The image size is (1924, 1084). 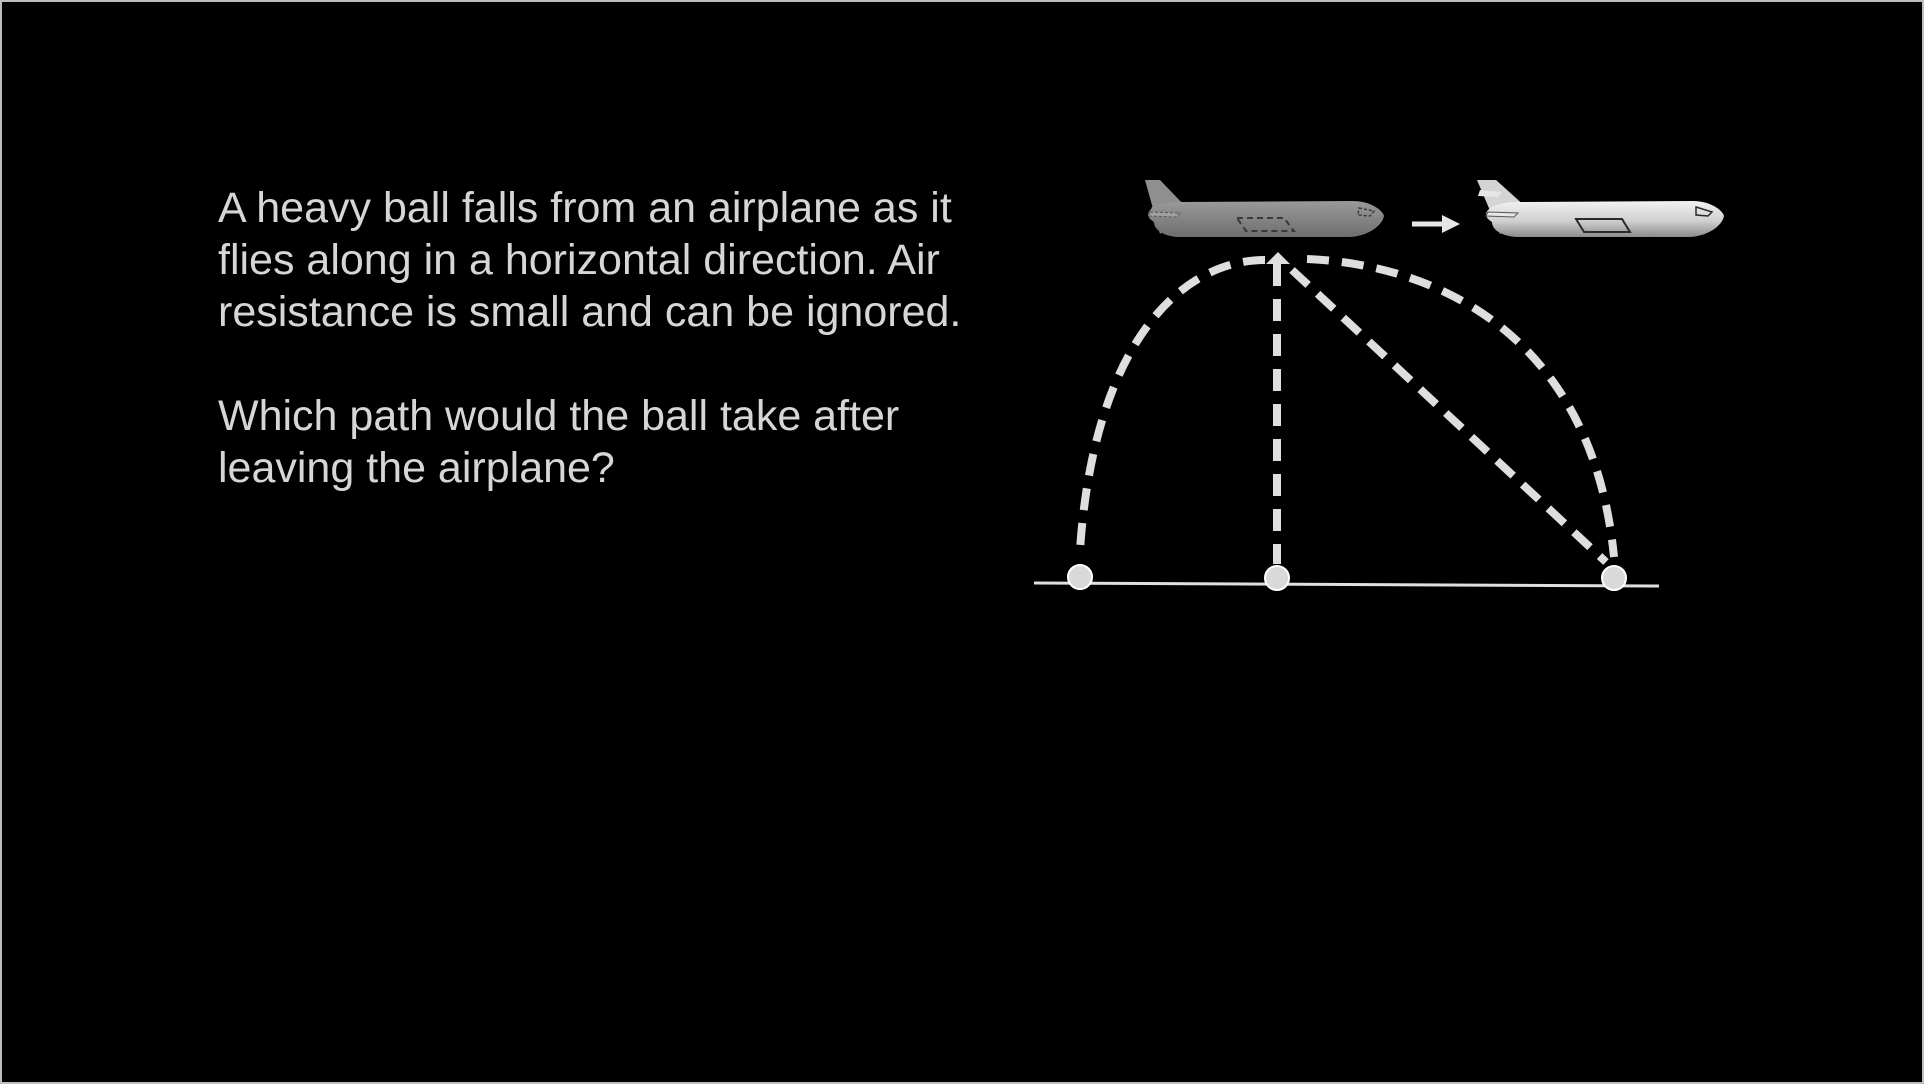 What do you see at coordinates (1080, 577) in the screenshot?
I see `landing-point-back` at bounding box center [1080, 577].